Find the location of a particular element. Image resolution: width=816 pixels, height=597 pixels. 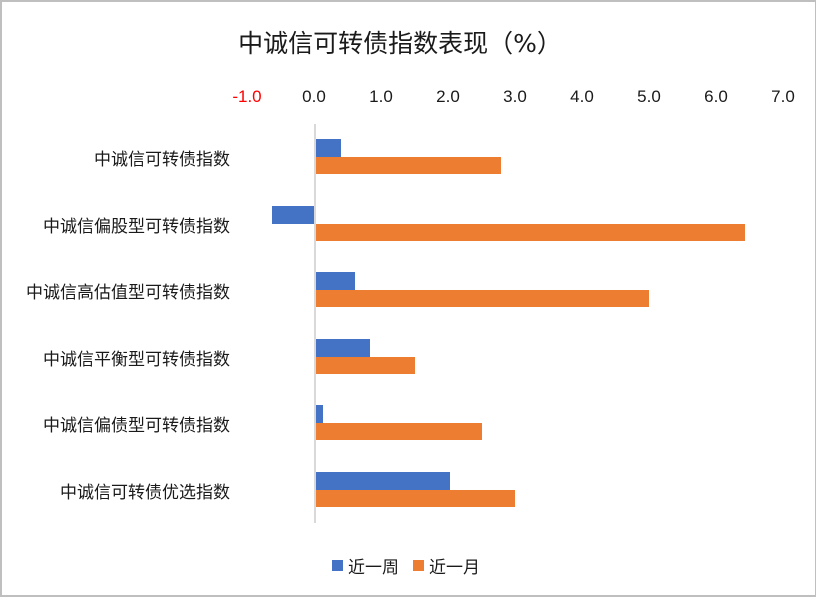

legend-swatch-week is located at coordinates (337, 565).